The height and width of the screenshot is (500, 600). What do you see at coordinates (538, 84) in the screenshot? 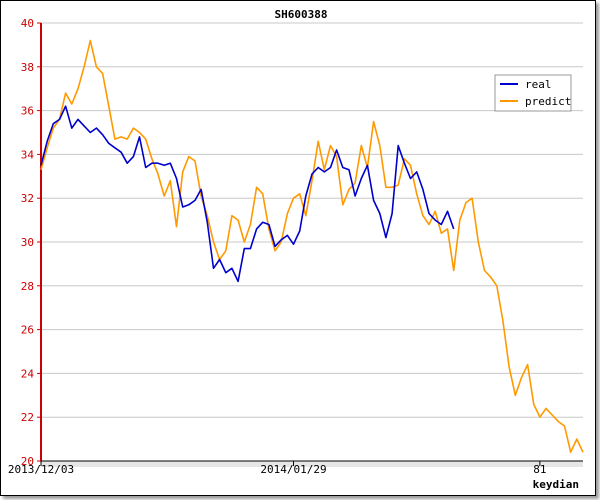
I see `legend-label-real: real` at bounding box center [538, 84].